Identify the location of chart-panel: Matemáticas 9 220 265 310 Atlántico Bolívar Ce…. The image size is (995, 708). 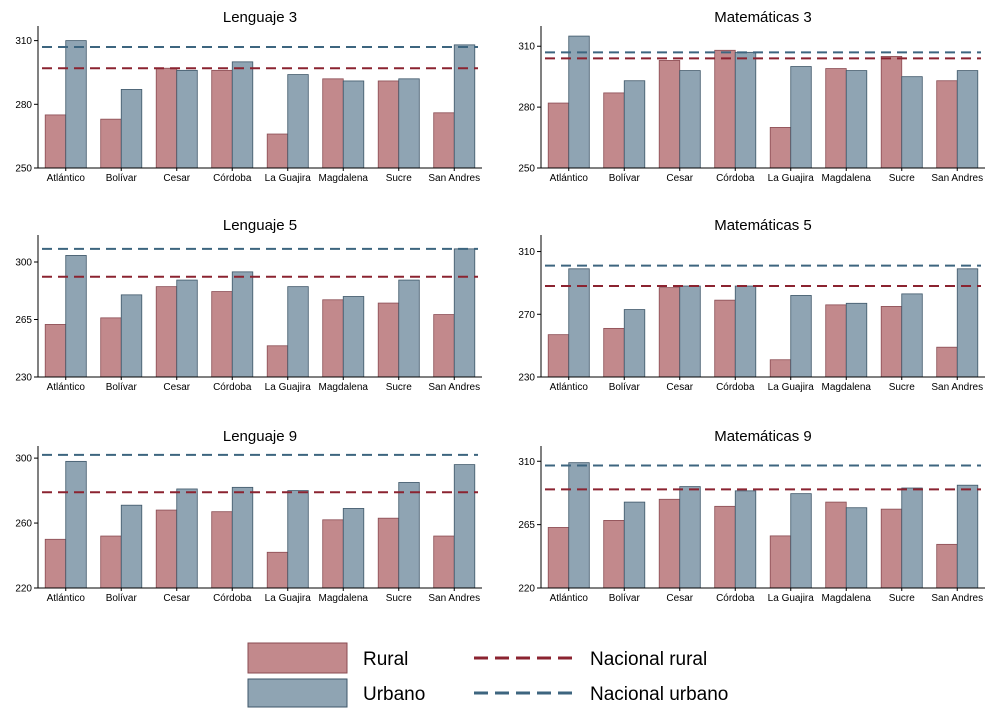
(751, 516).